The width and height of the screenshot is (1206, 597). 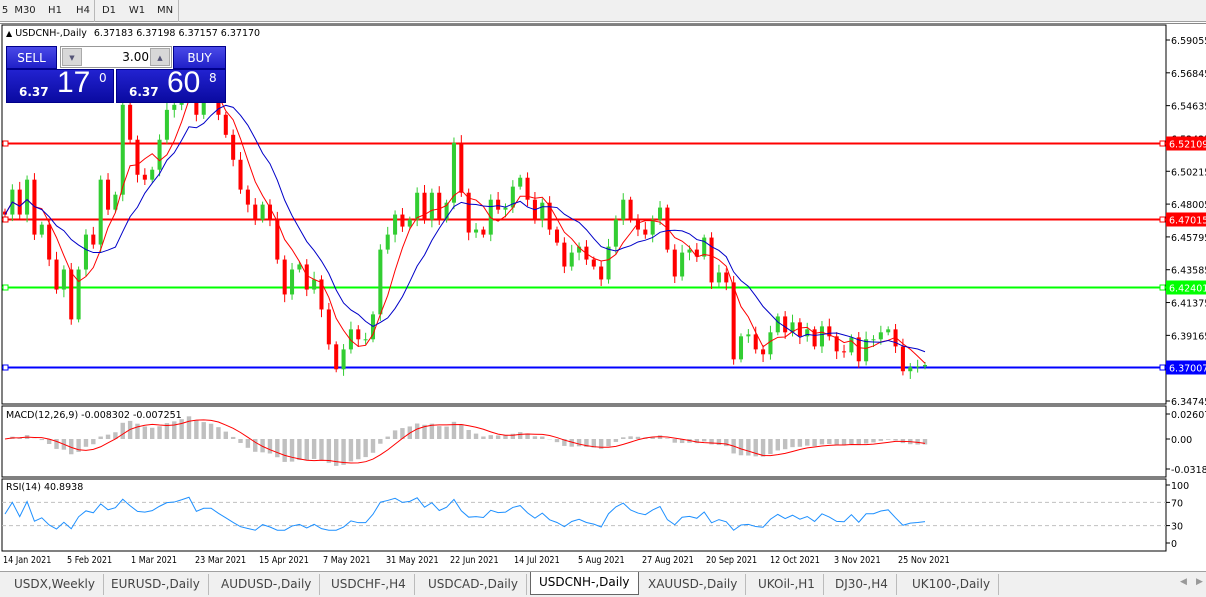 What do you see at coordinates (465, 441) in the screenshot?
I see `macd-signal-line` at bounding box center [465, 441].